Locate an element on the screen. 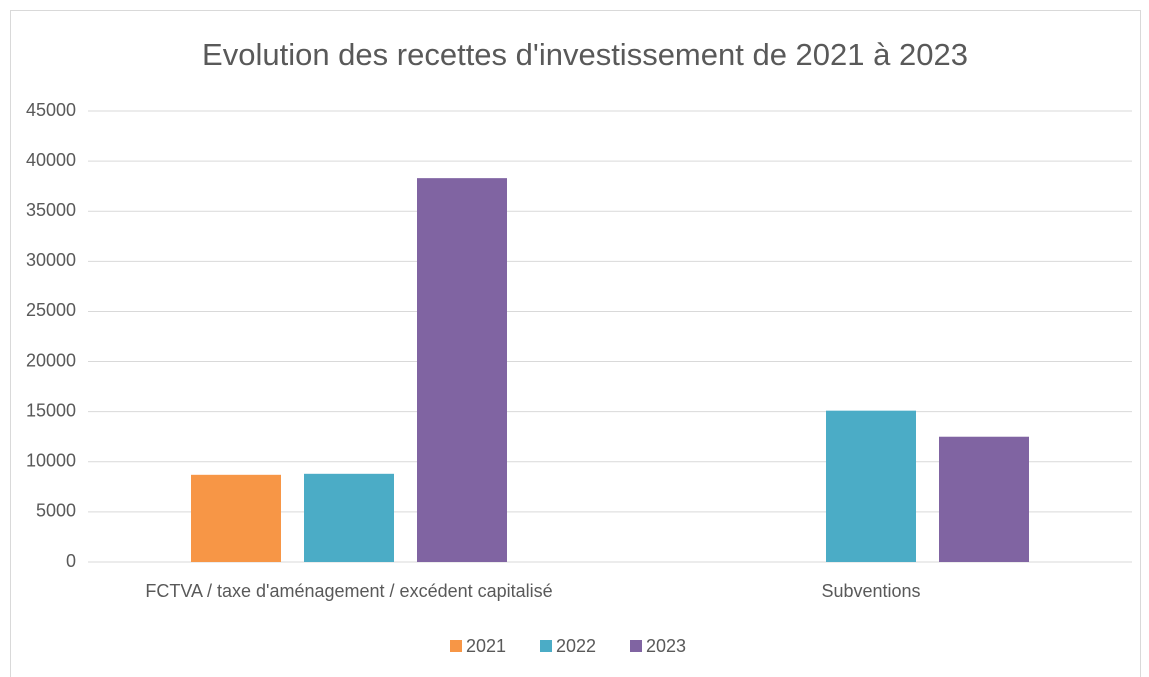  y-tick-label: 25000 is located at coordinates (51, 310).